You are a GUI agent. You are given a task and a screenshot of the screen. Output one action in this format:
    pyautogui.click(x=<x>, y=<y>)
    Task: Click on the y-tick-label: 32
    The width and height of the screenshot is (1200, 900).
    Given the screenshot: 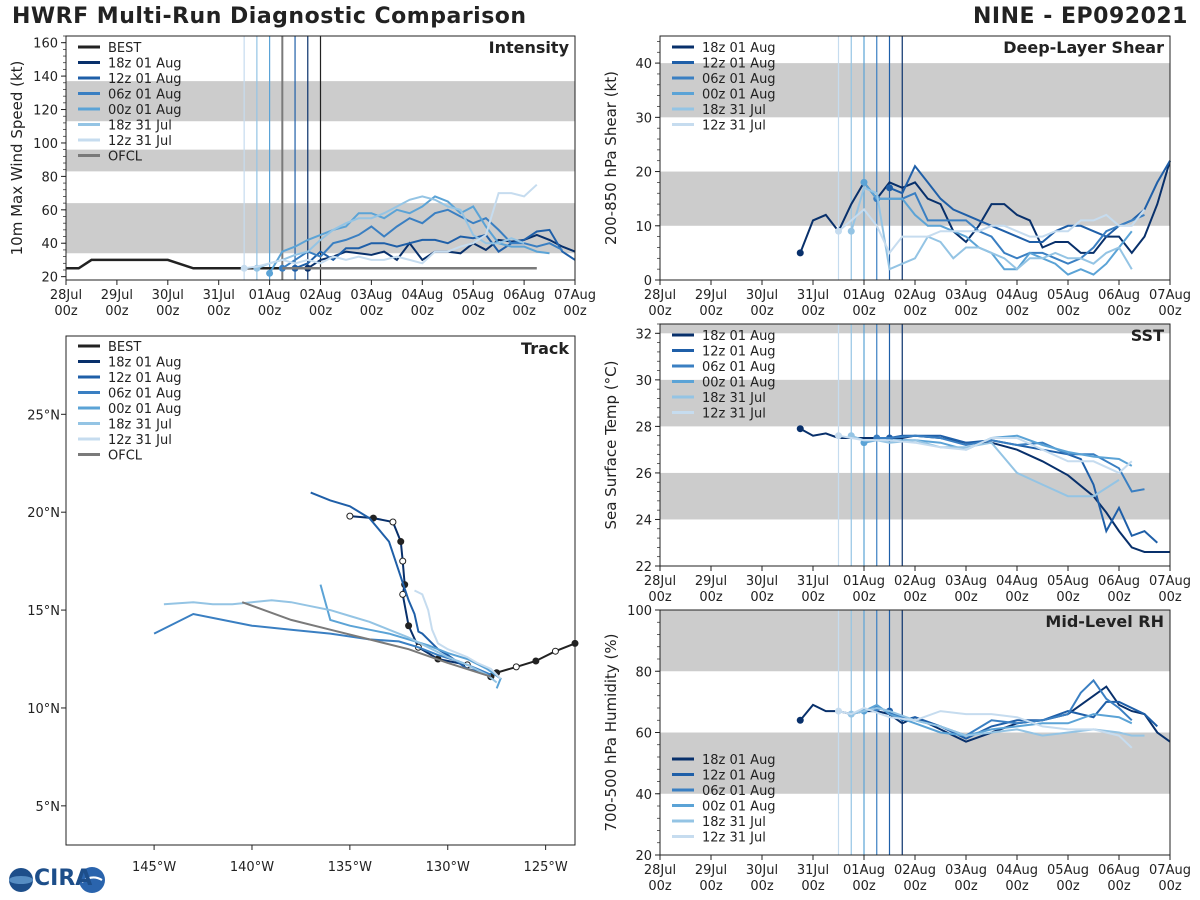 What is the action you would take?
    pyautogui.click(x=643, y=334)
    